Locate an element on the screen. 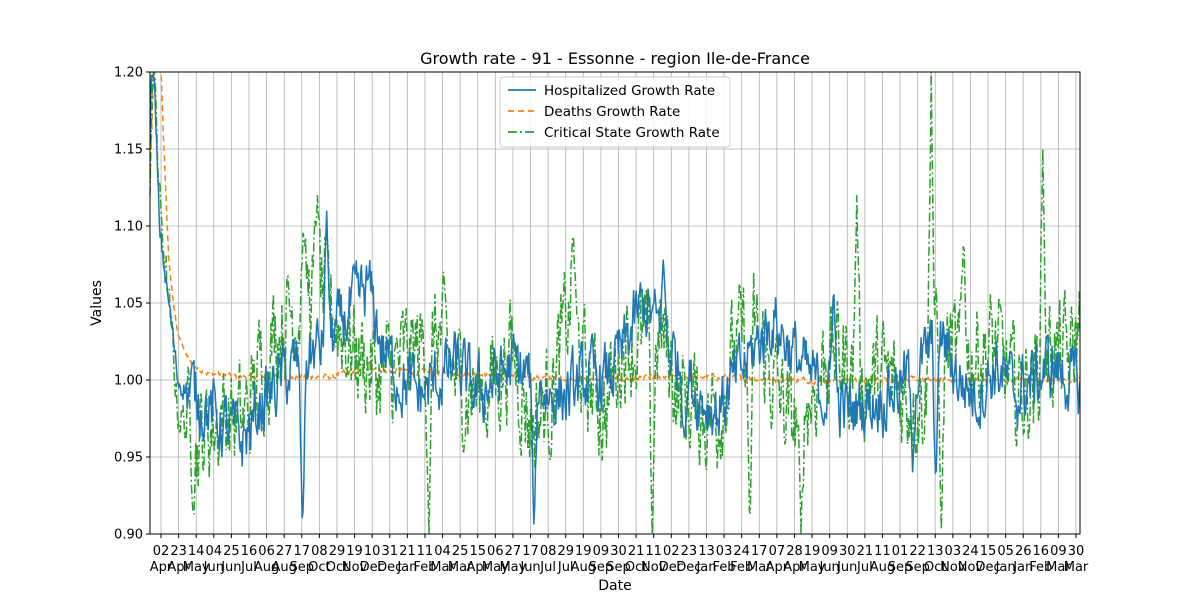 This screenshot has width=1200, height=600. x-tick-label-day: 01 is located at coordinates (900, 551).